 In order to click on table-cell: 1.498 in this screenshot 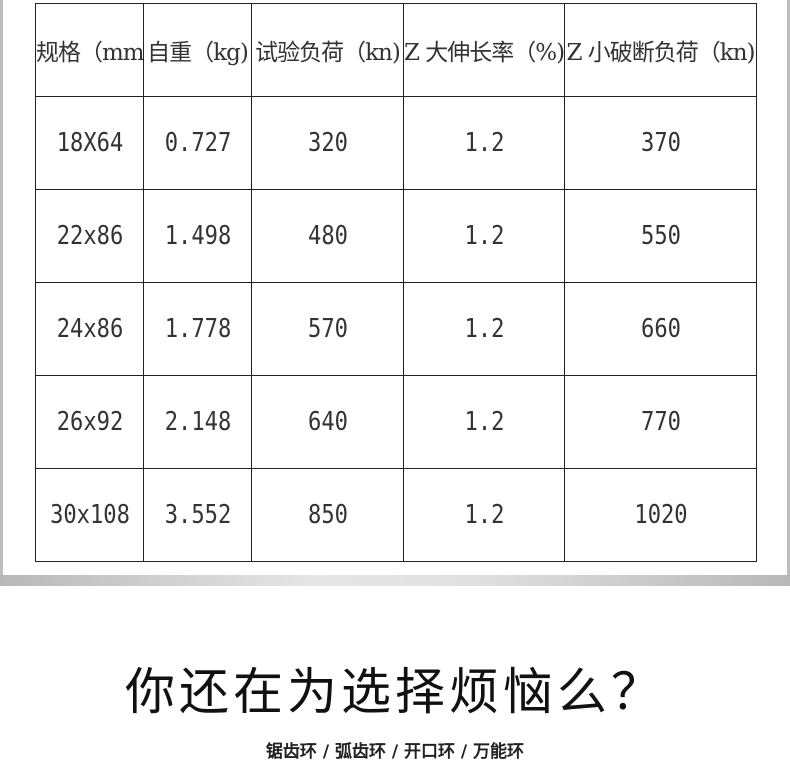, I will do `click(197, 236)`.